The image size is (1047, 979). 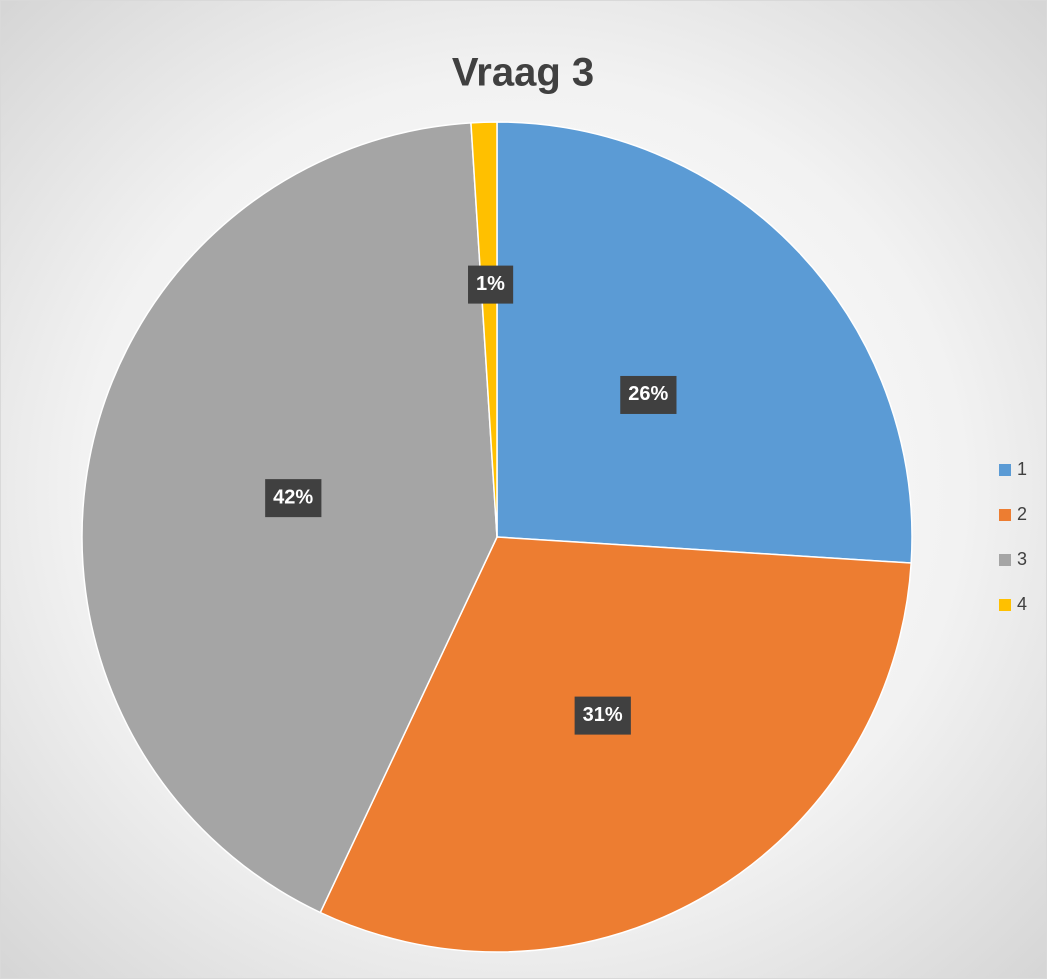 I want to click on chart-title: Vraag 3, so click(x=523, y=73).